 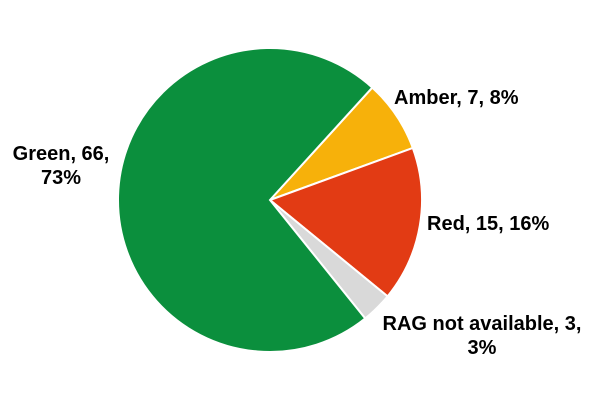 What do you see at coordinates (482, 336) in the screenshot?
I see `slice-label: RAG not available, 3, 3%` at bounding box center [482, 336].